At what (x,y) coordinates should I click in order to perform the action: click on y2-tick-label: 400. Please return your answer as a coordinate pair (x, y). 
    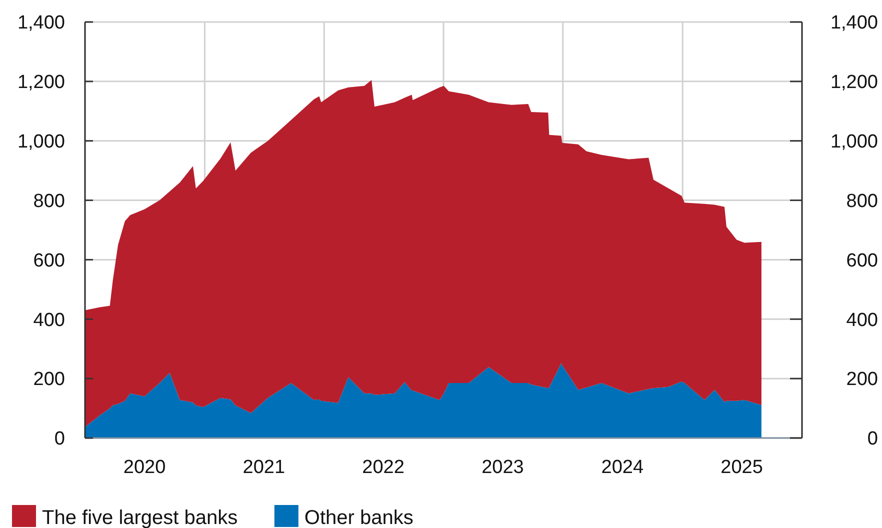
    Looking at the image, I should click on (862, 320).